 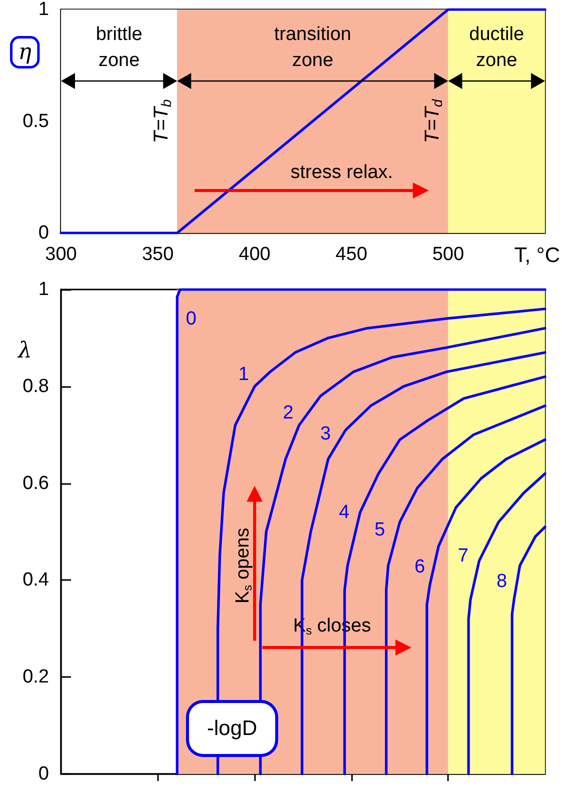 What do you see at coordinates (463, 555) in the screenshot?
I see `series-label: 7` at bounding box center [463, 555].